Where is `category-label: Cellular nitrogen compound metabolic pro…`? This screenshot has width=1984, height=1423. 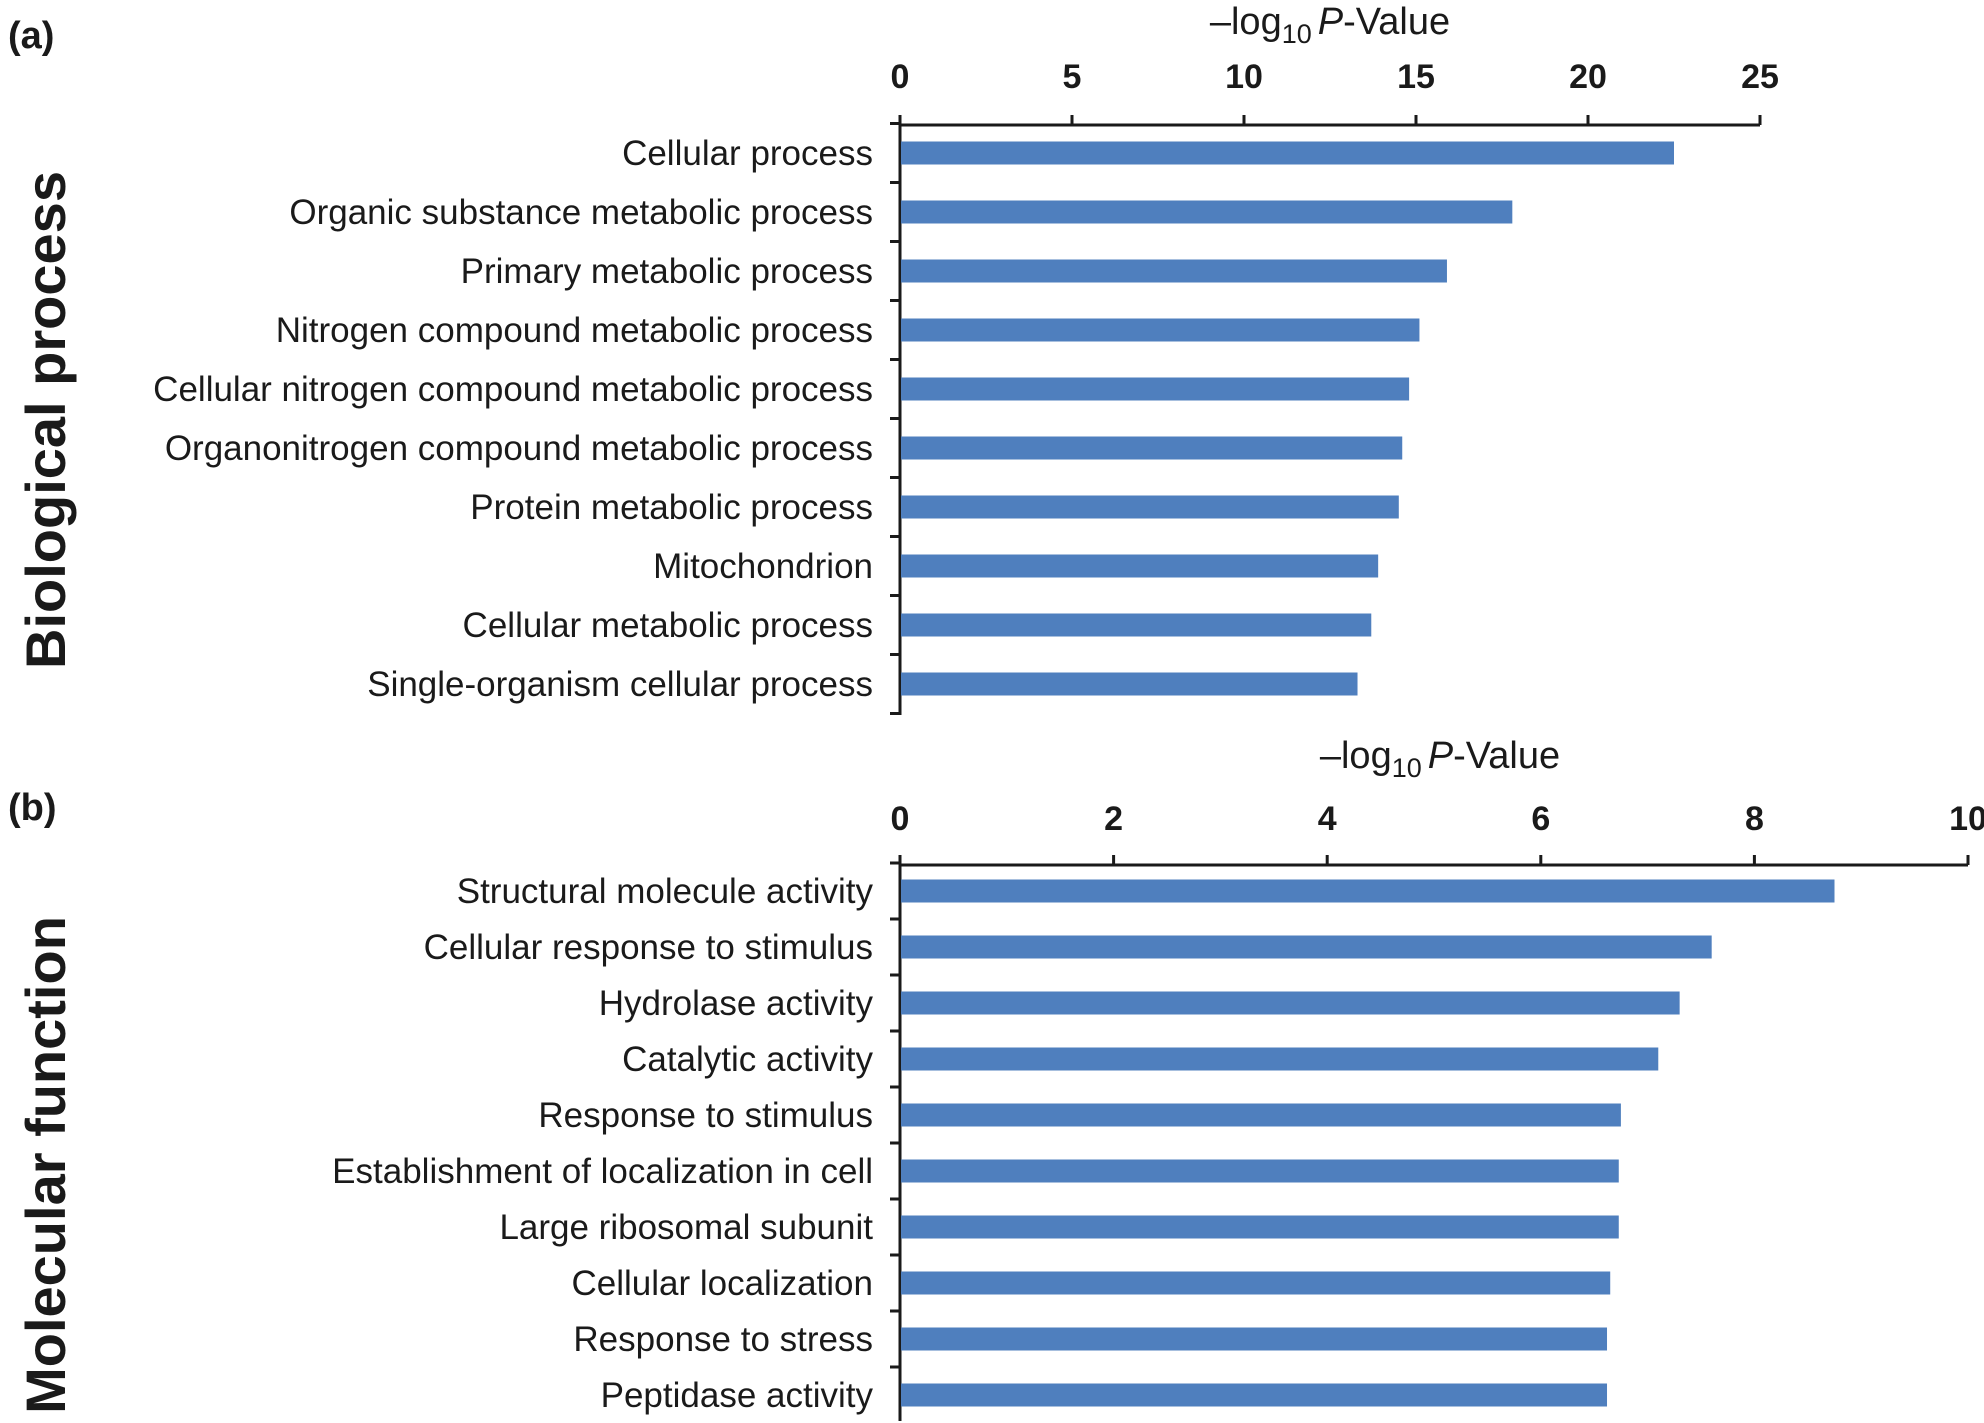 category-label: Cellular nitrogen compound metabolic pro… is located at coordinates (513, 389).